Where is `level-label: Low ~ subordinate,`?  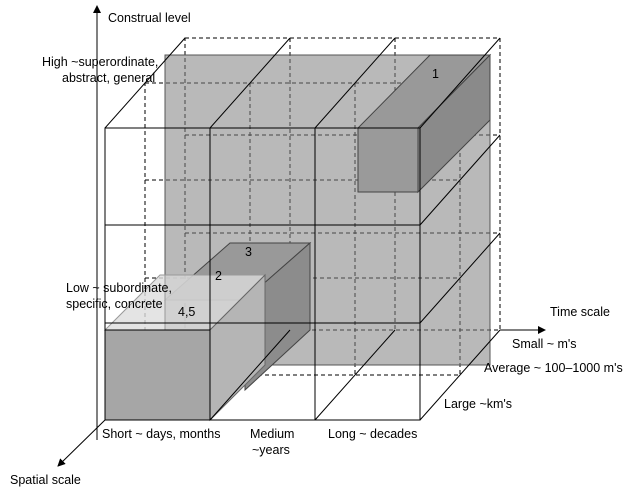 level-label: Low ~ subordinate, is located at coordinates (119, 288).